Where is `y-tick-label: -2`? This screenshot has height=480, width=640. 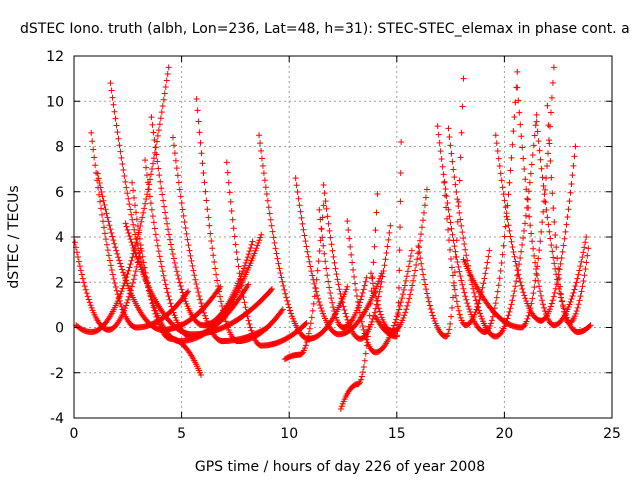
y-tick-label: -2 is located at coordinates (57, 374).